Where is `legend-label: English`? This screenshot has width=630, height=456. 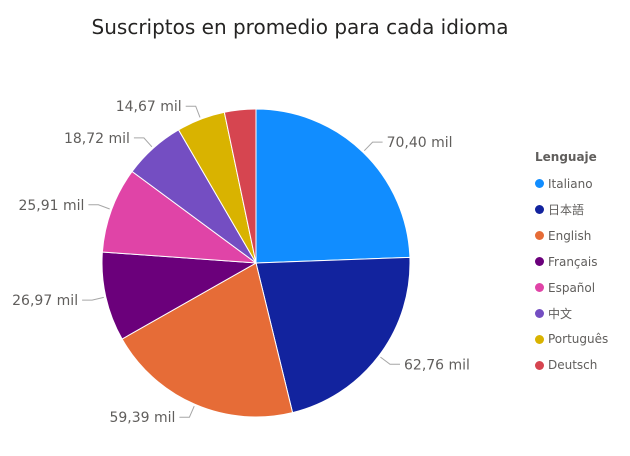 legend-label: English is located at coordinates (570, 235).